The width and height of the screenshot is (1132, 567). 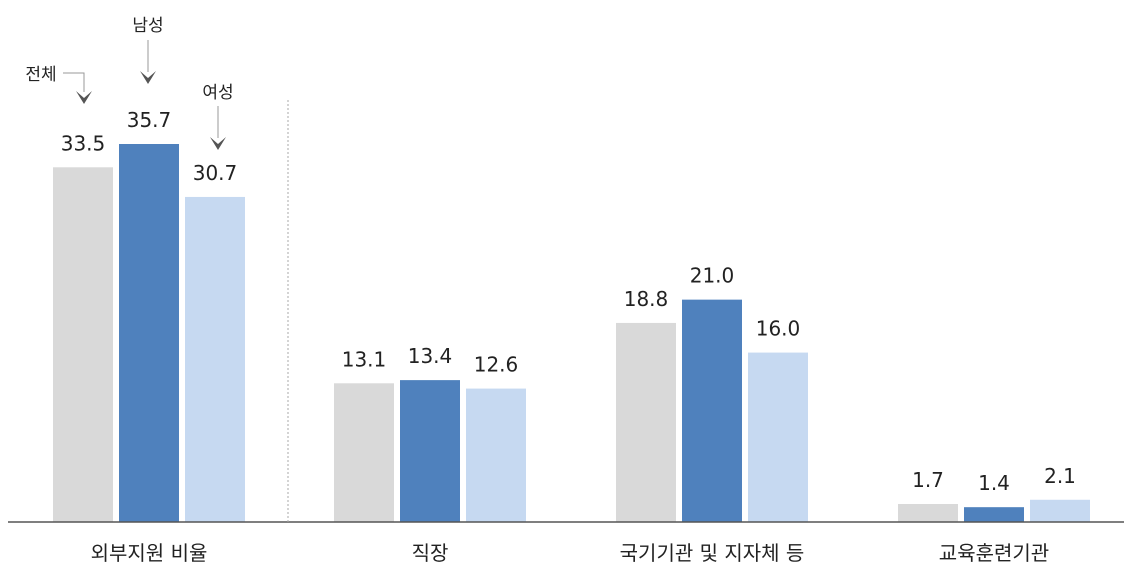 I want to click on legend-label-0: 전체, so click(x=40, y=75).